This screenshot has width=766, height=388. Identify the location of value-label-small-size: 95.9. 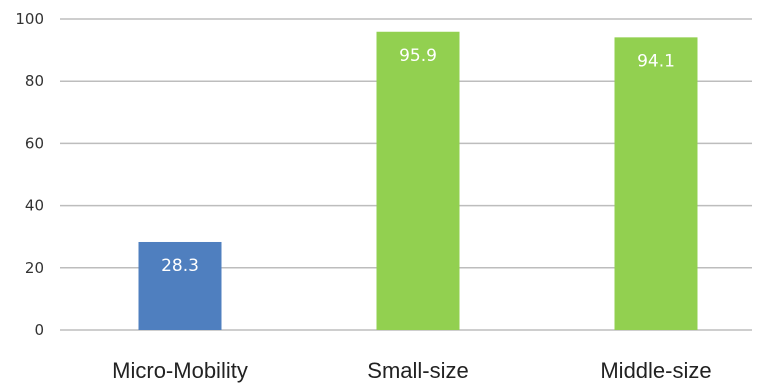
(418, 56).